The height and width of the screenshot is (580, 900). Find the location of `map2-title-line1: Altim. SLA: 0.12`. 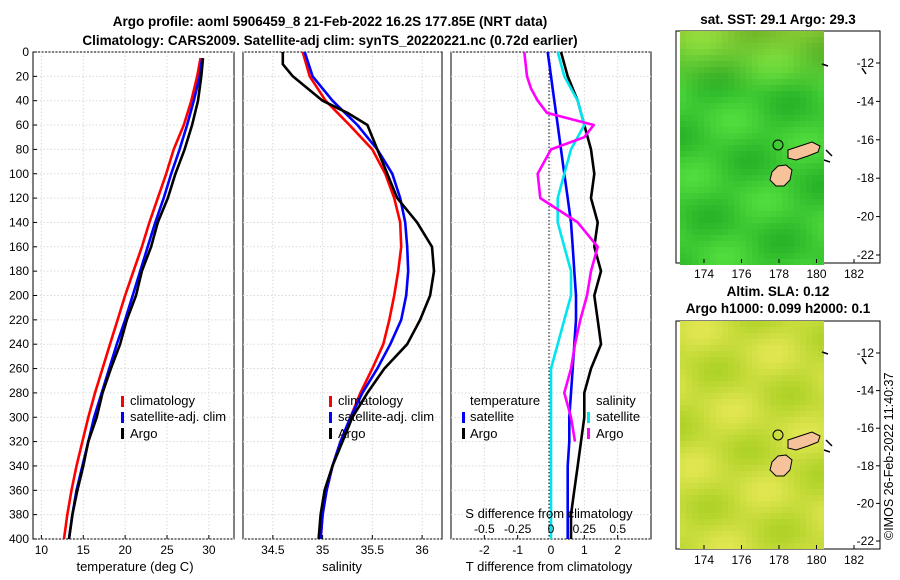

map2-title-line1: Altim. SLA: 0.12 is located at coordinates (778, 291).